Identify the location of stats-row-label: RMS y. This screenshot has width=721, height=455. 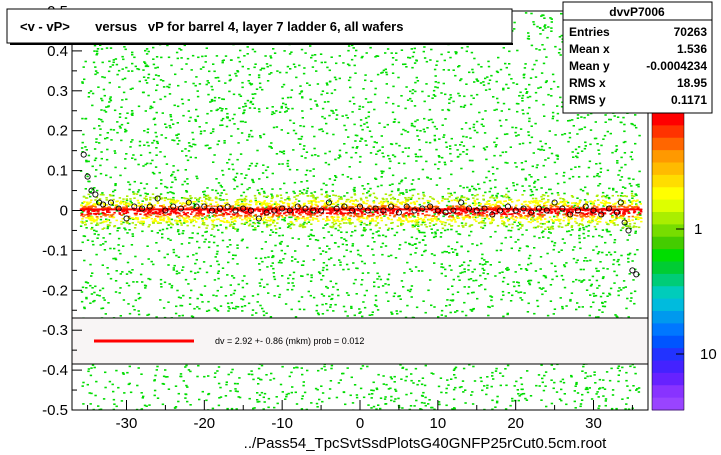
(587, 100).